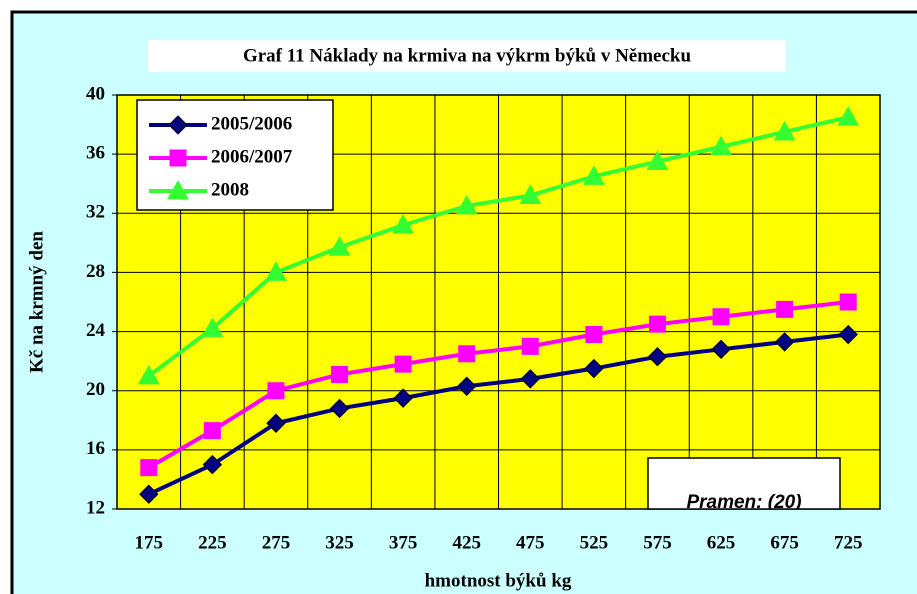 The image size is (917, 594). What do you see at coordinates (744, 483) in the screenshot?
I see `annotation-box` at bounding box center [744, 483].